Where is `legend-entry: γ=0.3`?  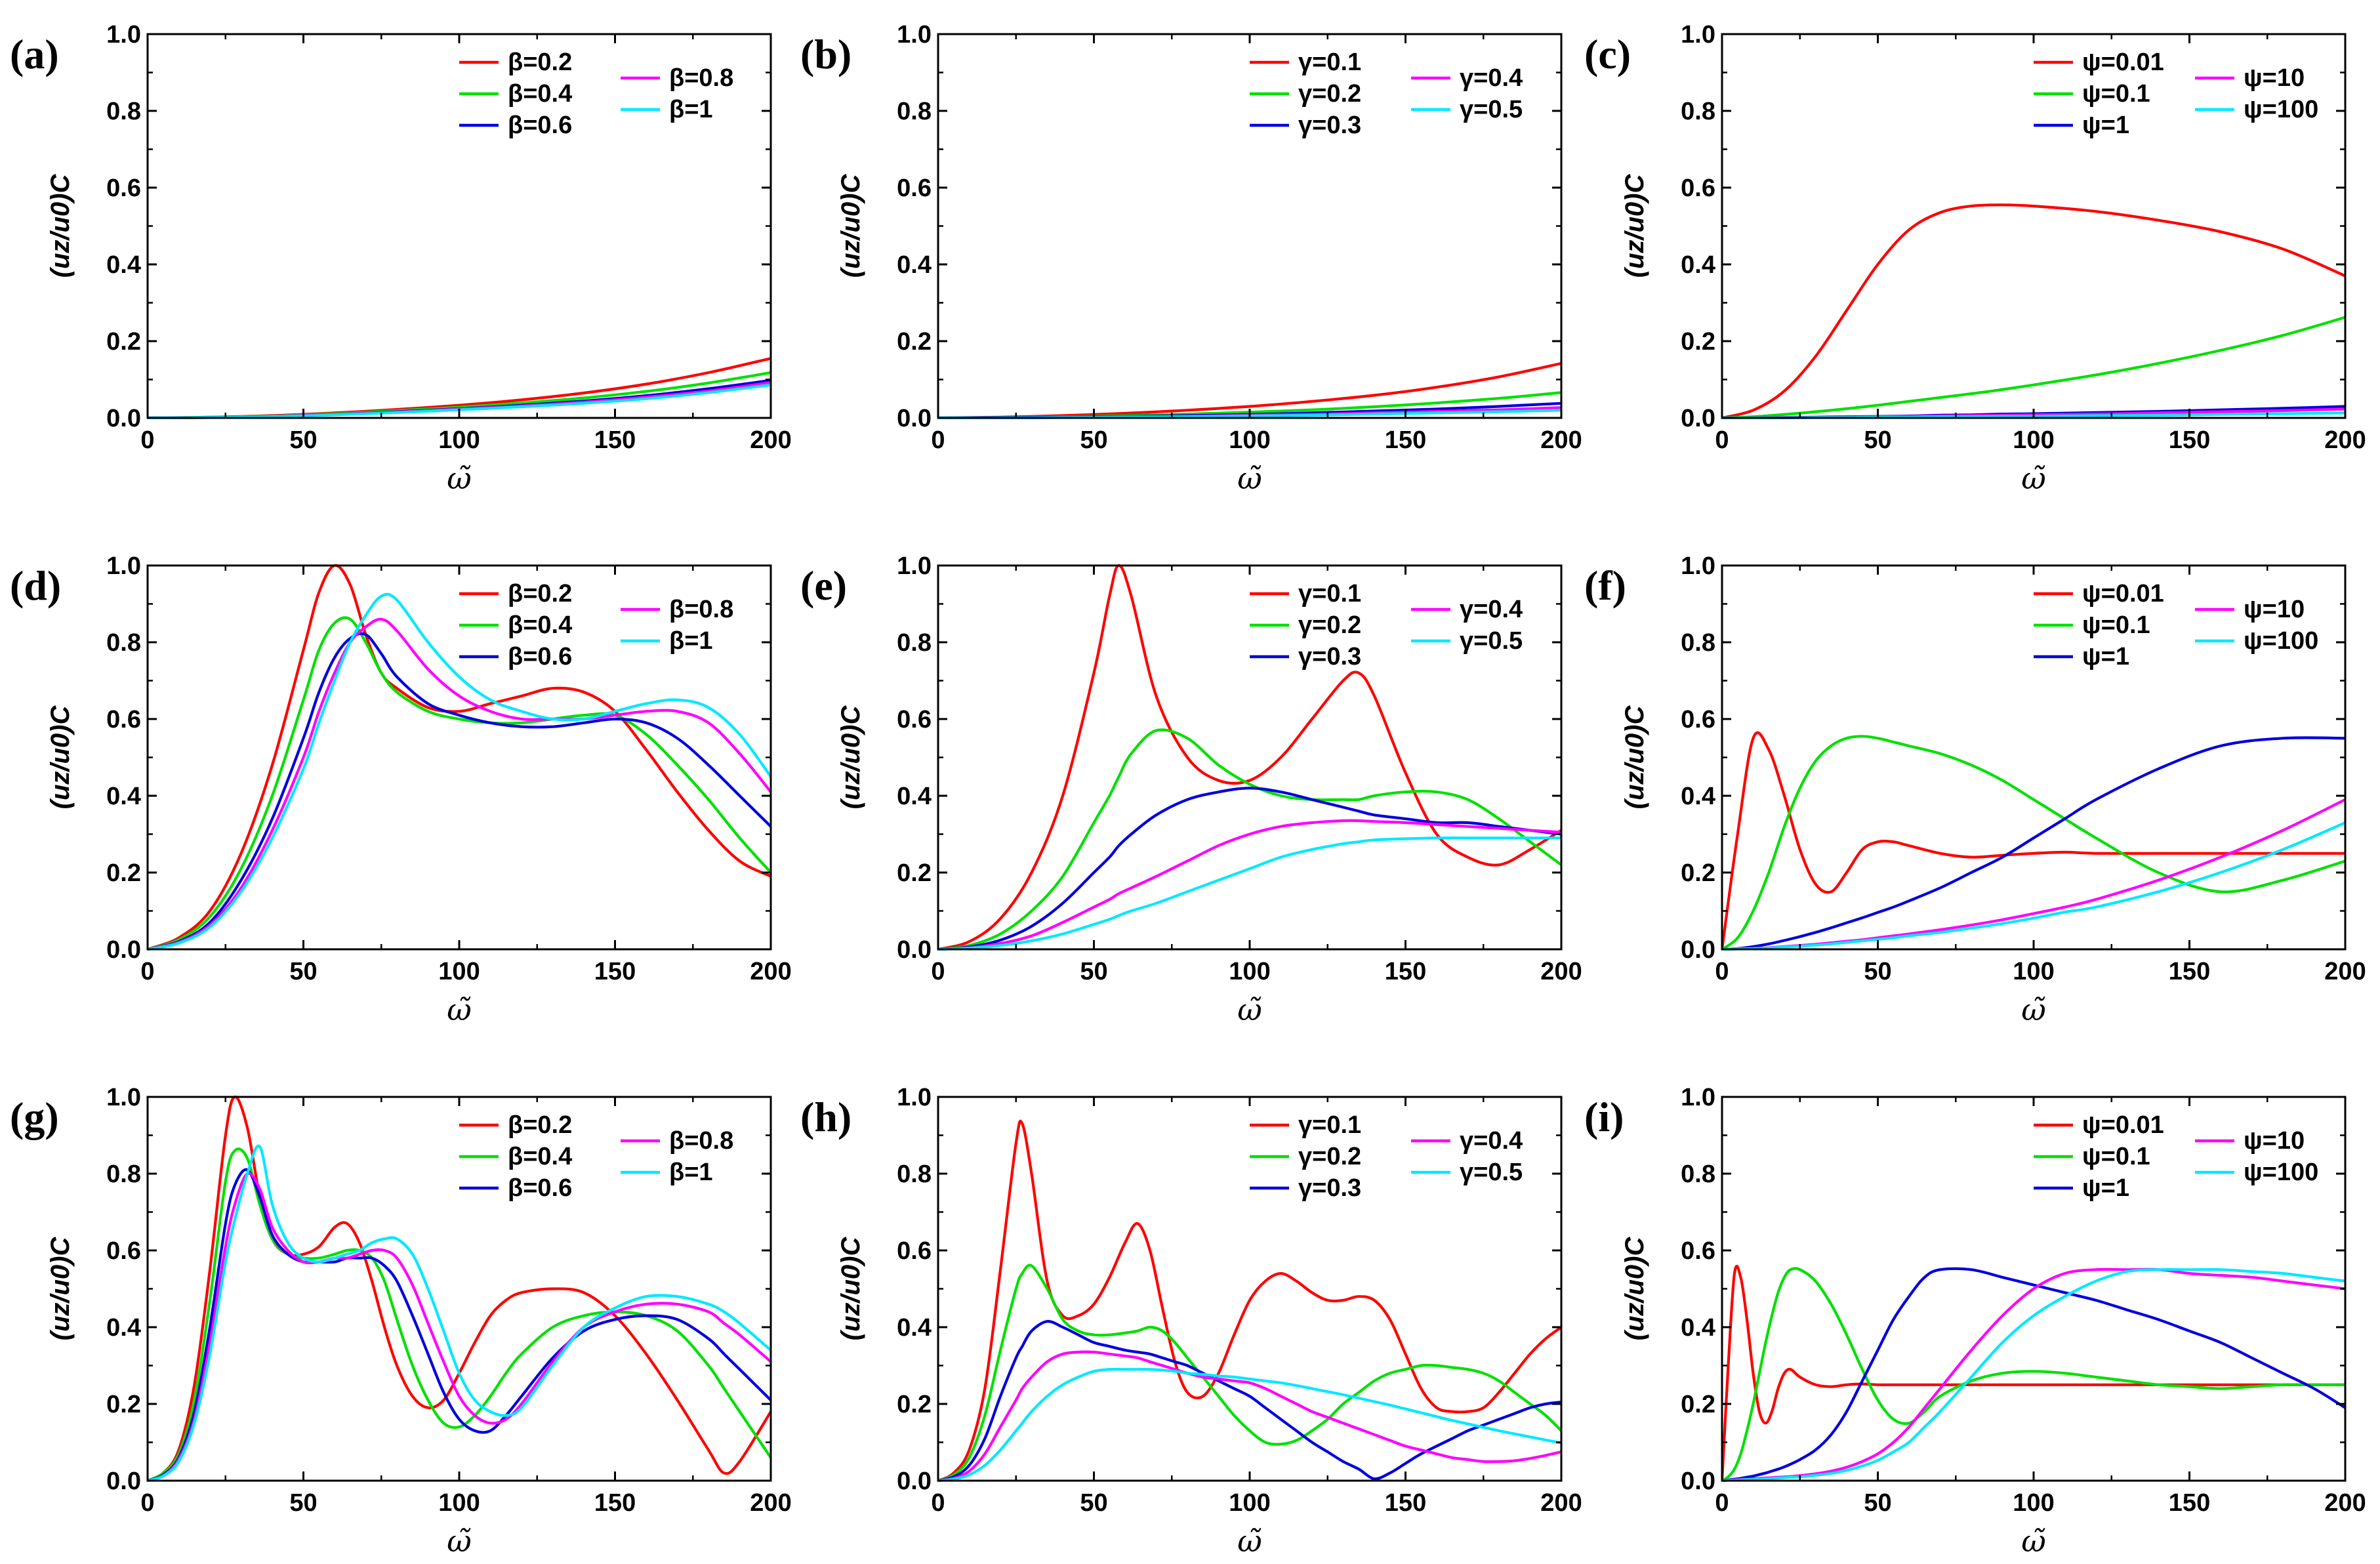
legend-entry: γ=0.3 is located at coordinates (1329, 125).